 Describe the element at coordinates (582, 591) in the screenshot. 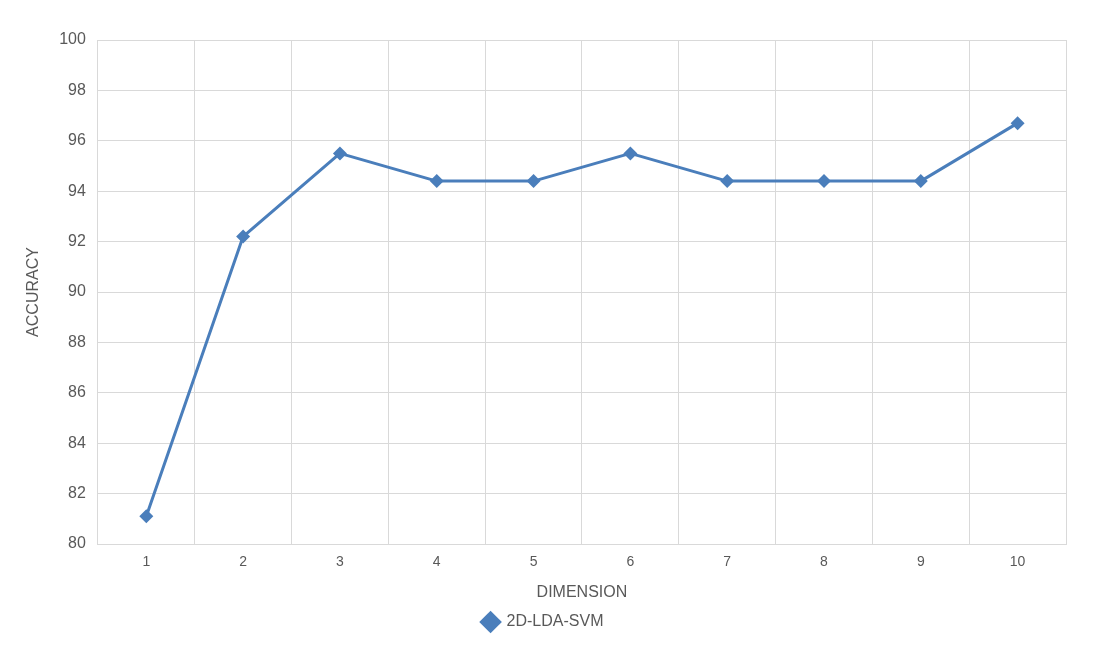

I see `x-axis-title: DIMENSION` at that location.